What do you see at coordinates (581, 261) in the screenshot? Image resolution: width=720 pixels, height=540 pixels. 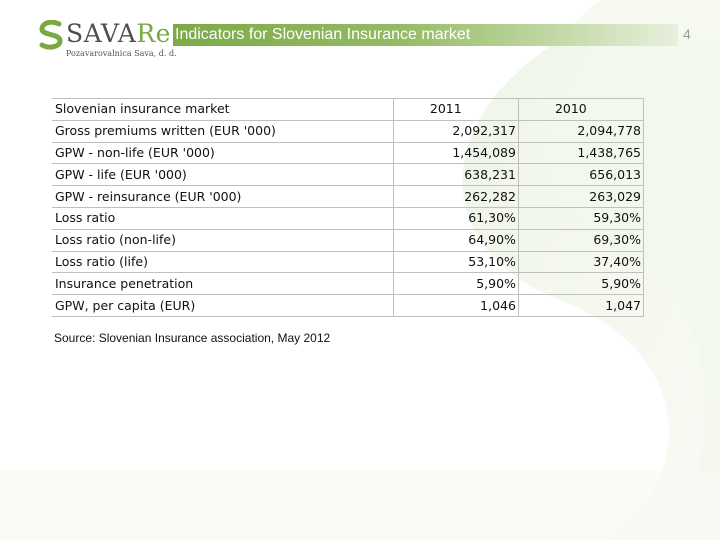 I see `value-2010: 37,40%` at bounding box center [581, 261].